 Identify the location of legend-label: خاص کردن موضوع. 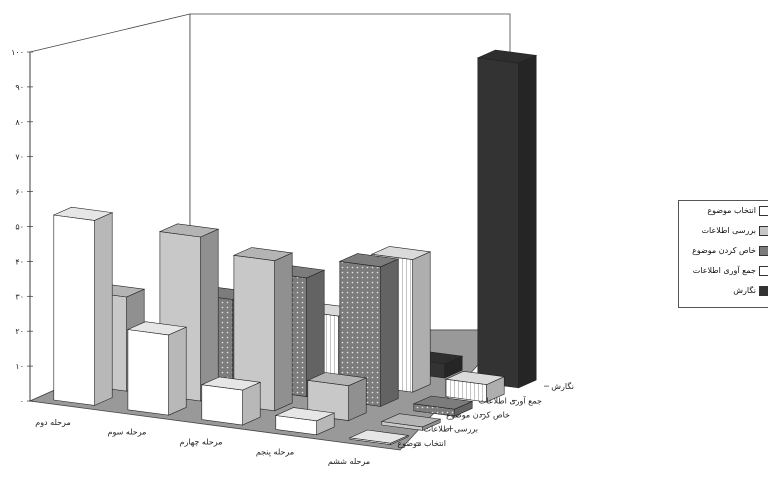
(724, 250).